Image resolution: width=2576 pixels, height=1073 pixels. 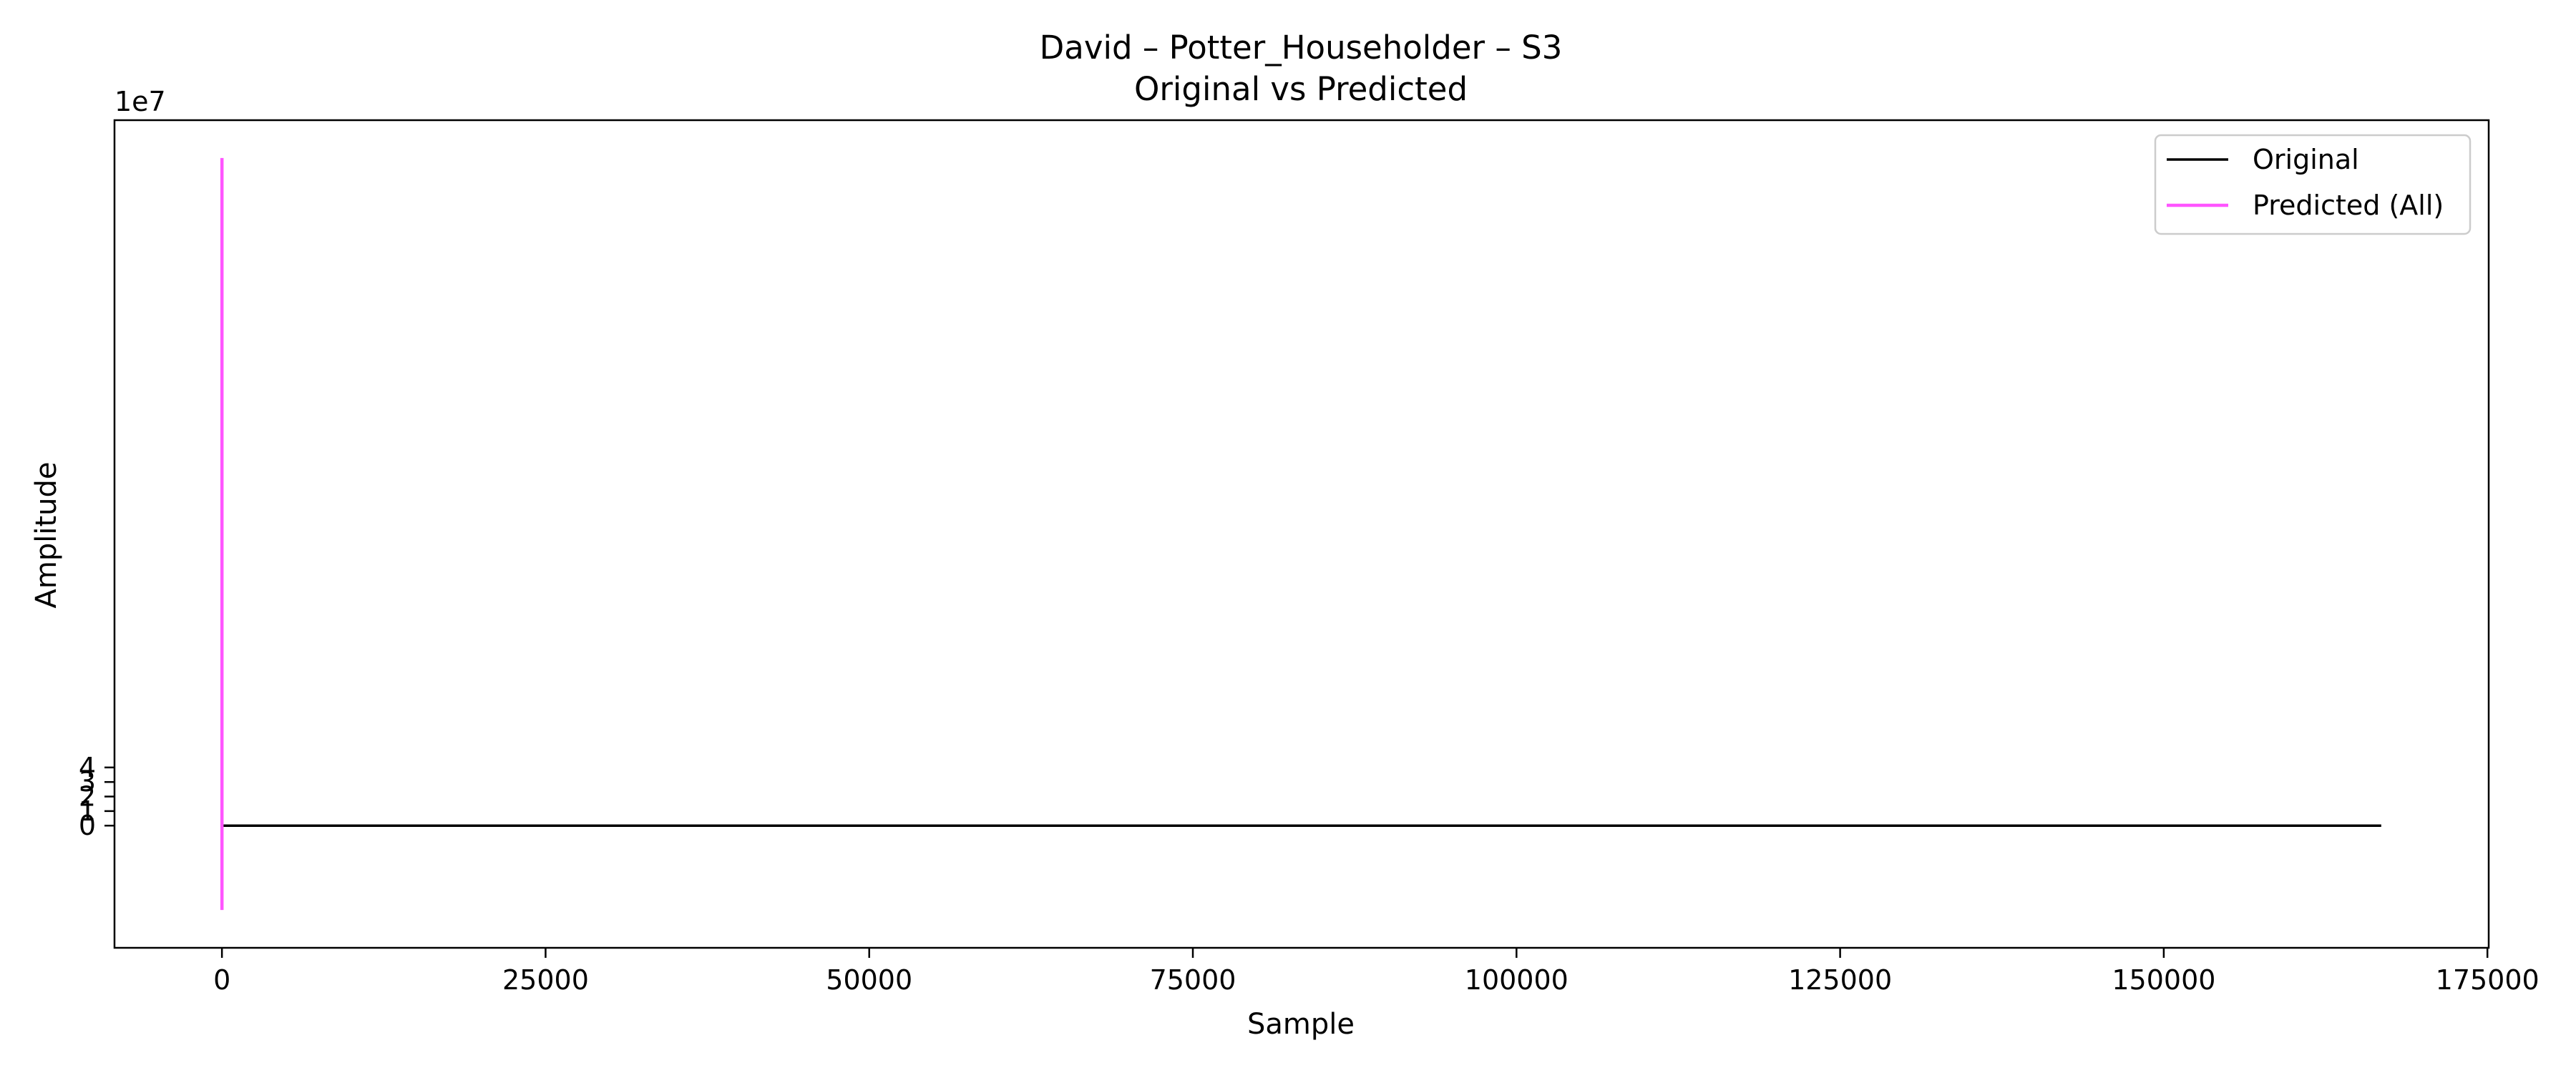 I want to click on x-tick-label: 0, so click(x=221, y=980).